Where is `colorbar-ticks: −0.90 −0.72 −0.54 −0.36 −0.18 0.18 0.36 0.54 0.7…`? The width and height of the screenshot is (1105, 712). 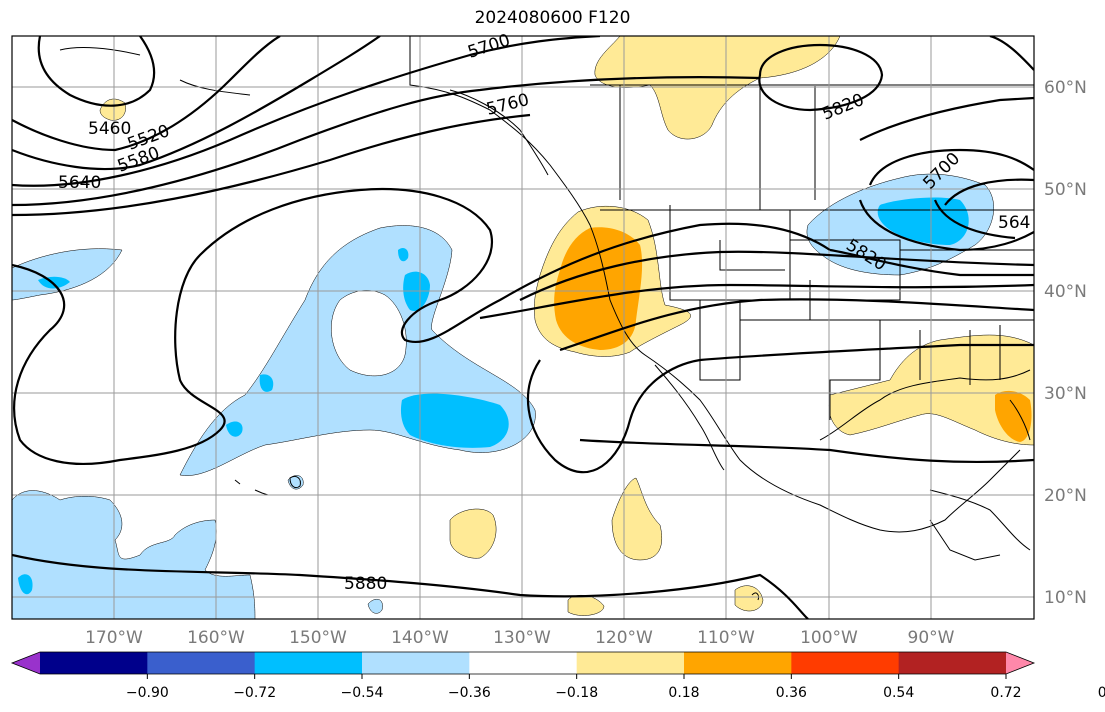 colorbar-ticks: −0.90 −0.72 −0.54 −0.36 −0.18 0.18 0.36 0.54 0.7… is located at coordinates (615, 687).